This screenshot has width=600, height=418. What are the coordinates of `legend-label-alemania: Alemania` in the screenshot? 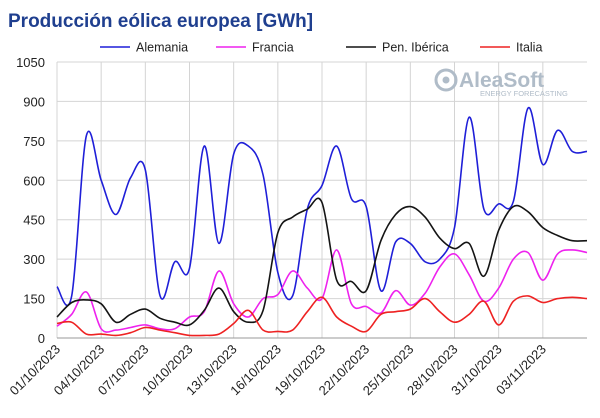 It's located at (162, 48).